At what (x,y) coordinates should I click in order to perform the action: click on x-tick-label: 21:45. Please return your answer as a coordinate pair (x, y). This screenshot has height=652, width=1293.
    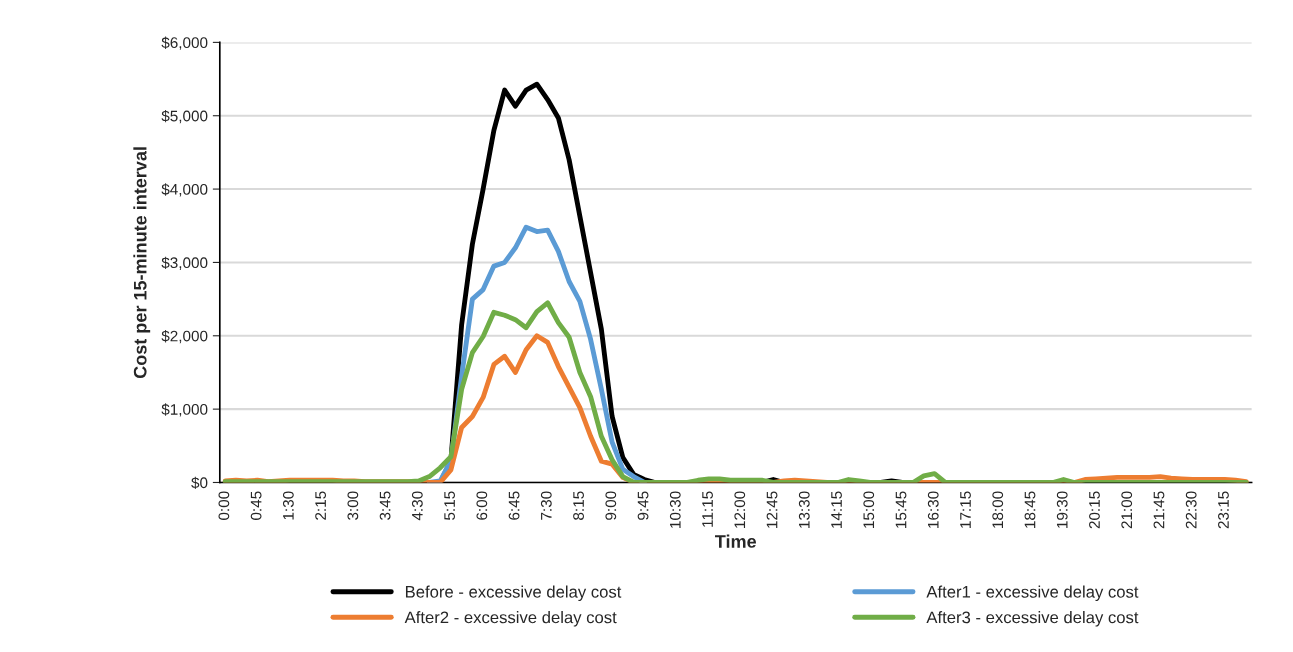
    Looking at the image, I should click on (1159, 510).